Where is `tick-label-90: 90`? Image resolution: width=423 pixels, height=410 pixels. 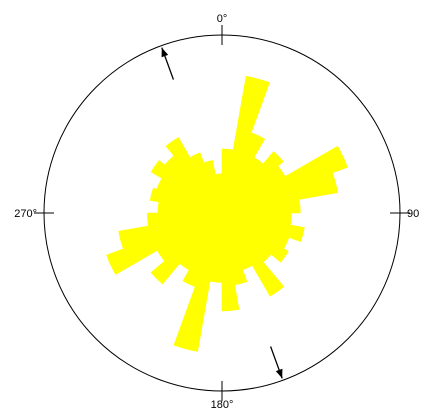 tick-label-90: 90 is located at coordinates (413, 214).